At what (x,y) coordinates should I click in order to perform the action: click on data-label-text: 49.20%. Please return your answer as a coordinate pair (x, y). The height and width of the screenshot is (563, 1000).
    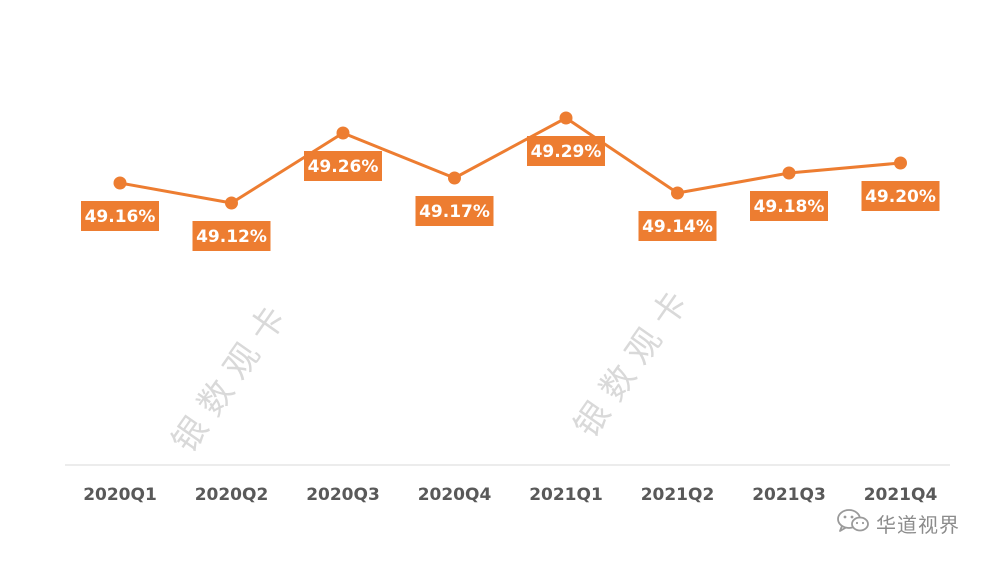
    Looking at the image, I should click on (900, 197).